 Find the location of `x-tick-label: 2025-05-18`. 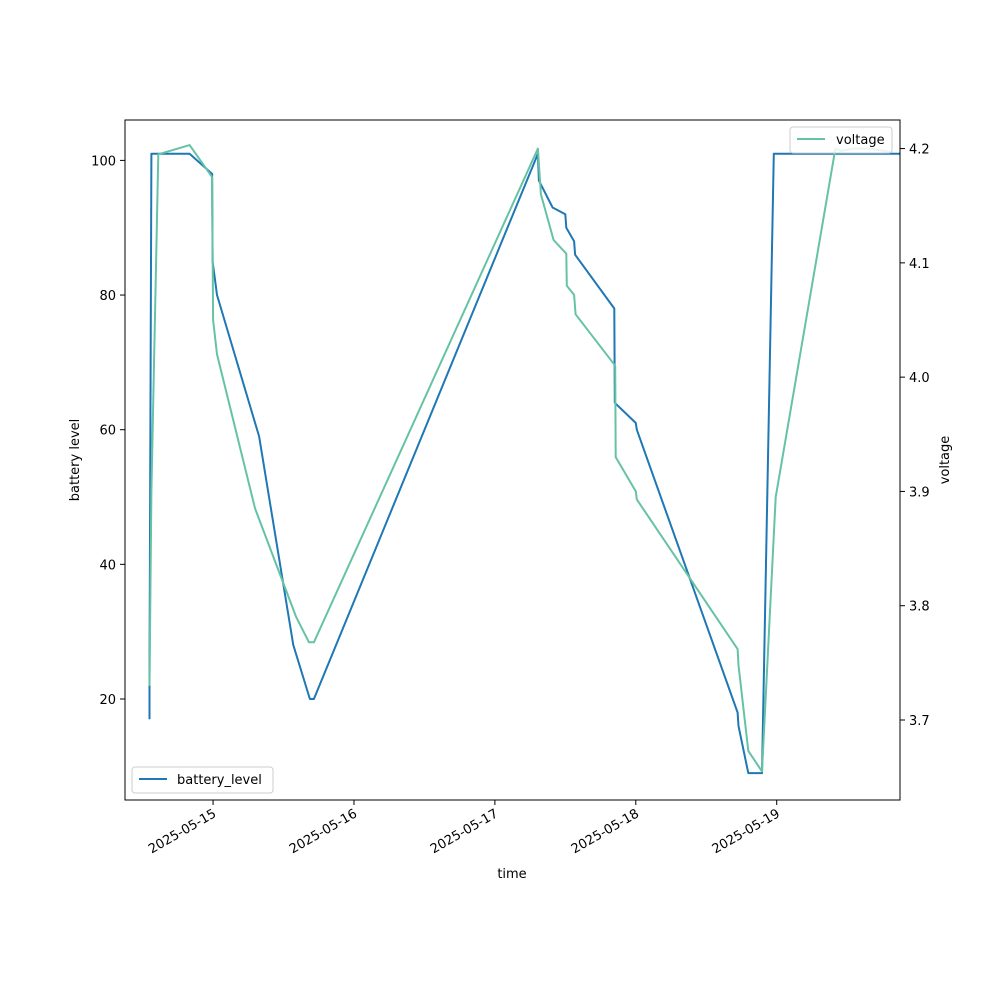

x-tick-label: 2025-05-18 is located at coordinates (605, 831).